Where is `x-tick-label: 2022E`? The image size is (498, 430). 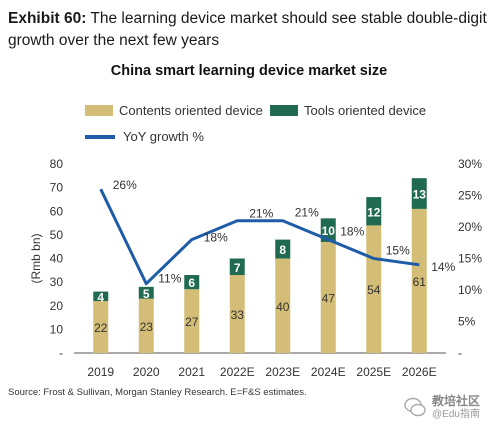
x-tick-label: 2022E is located at coordinates (237, 372).